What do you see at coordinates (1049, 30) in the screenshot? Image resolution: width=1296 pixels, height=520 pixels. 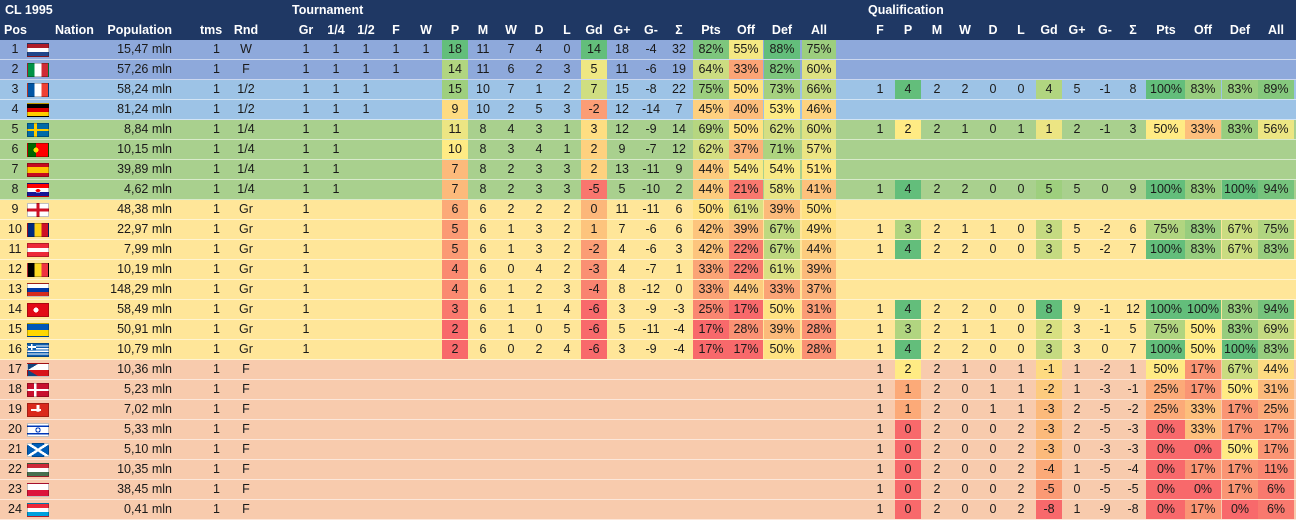 I see `qual-col-header-gd: Gd` at bounding box center [1049, 30].